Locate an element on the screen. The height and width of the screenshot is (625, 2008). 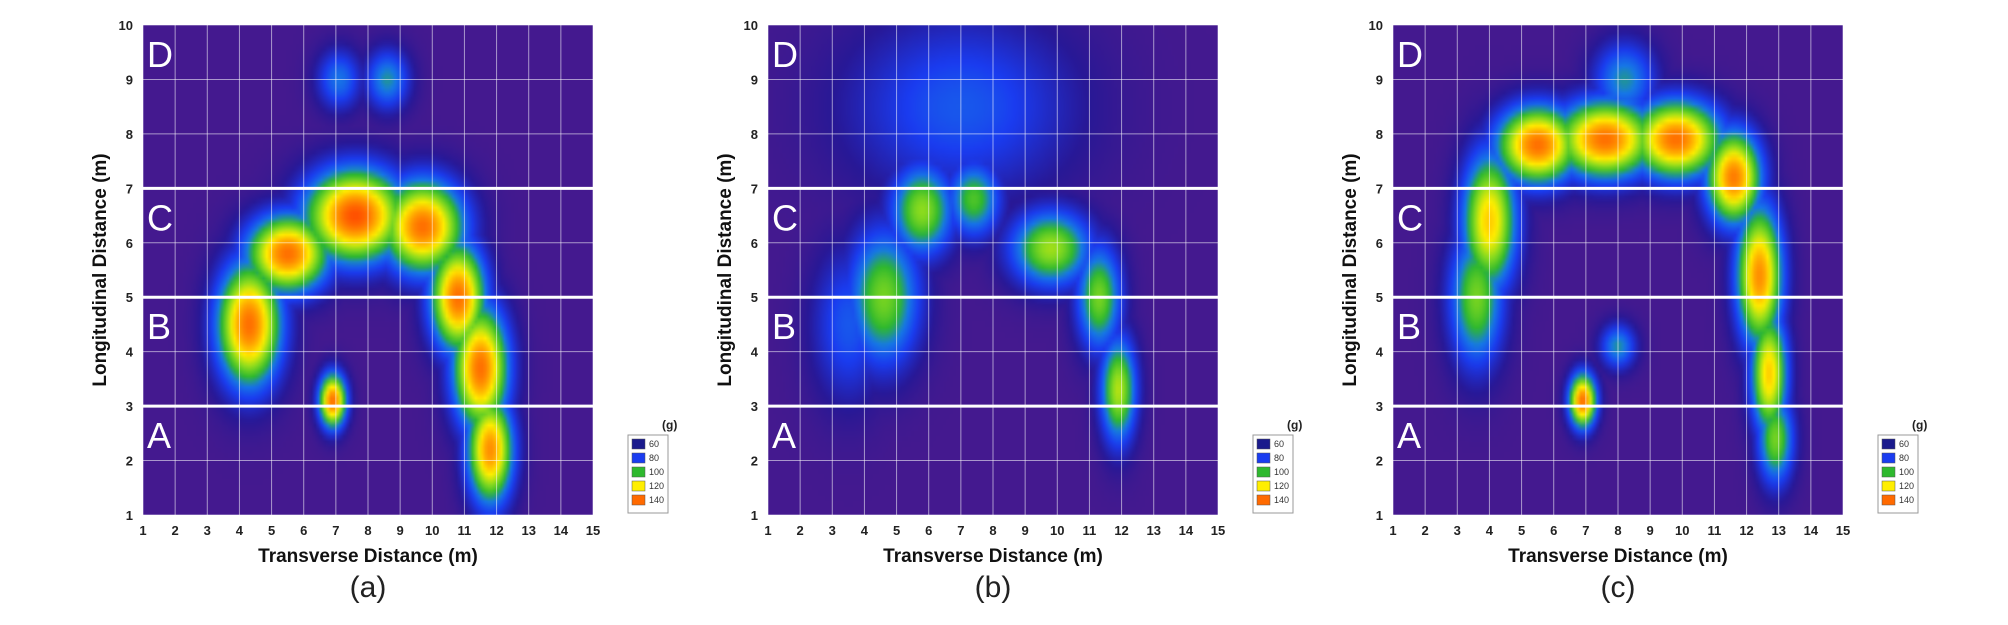
x-tick-label: 5 is located at coordinates (896, 530).